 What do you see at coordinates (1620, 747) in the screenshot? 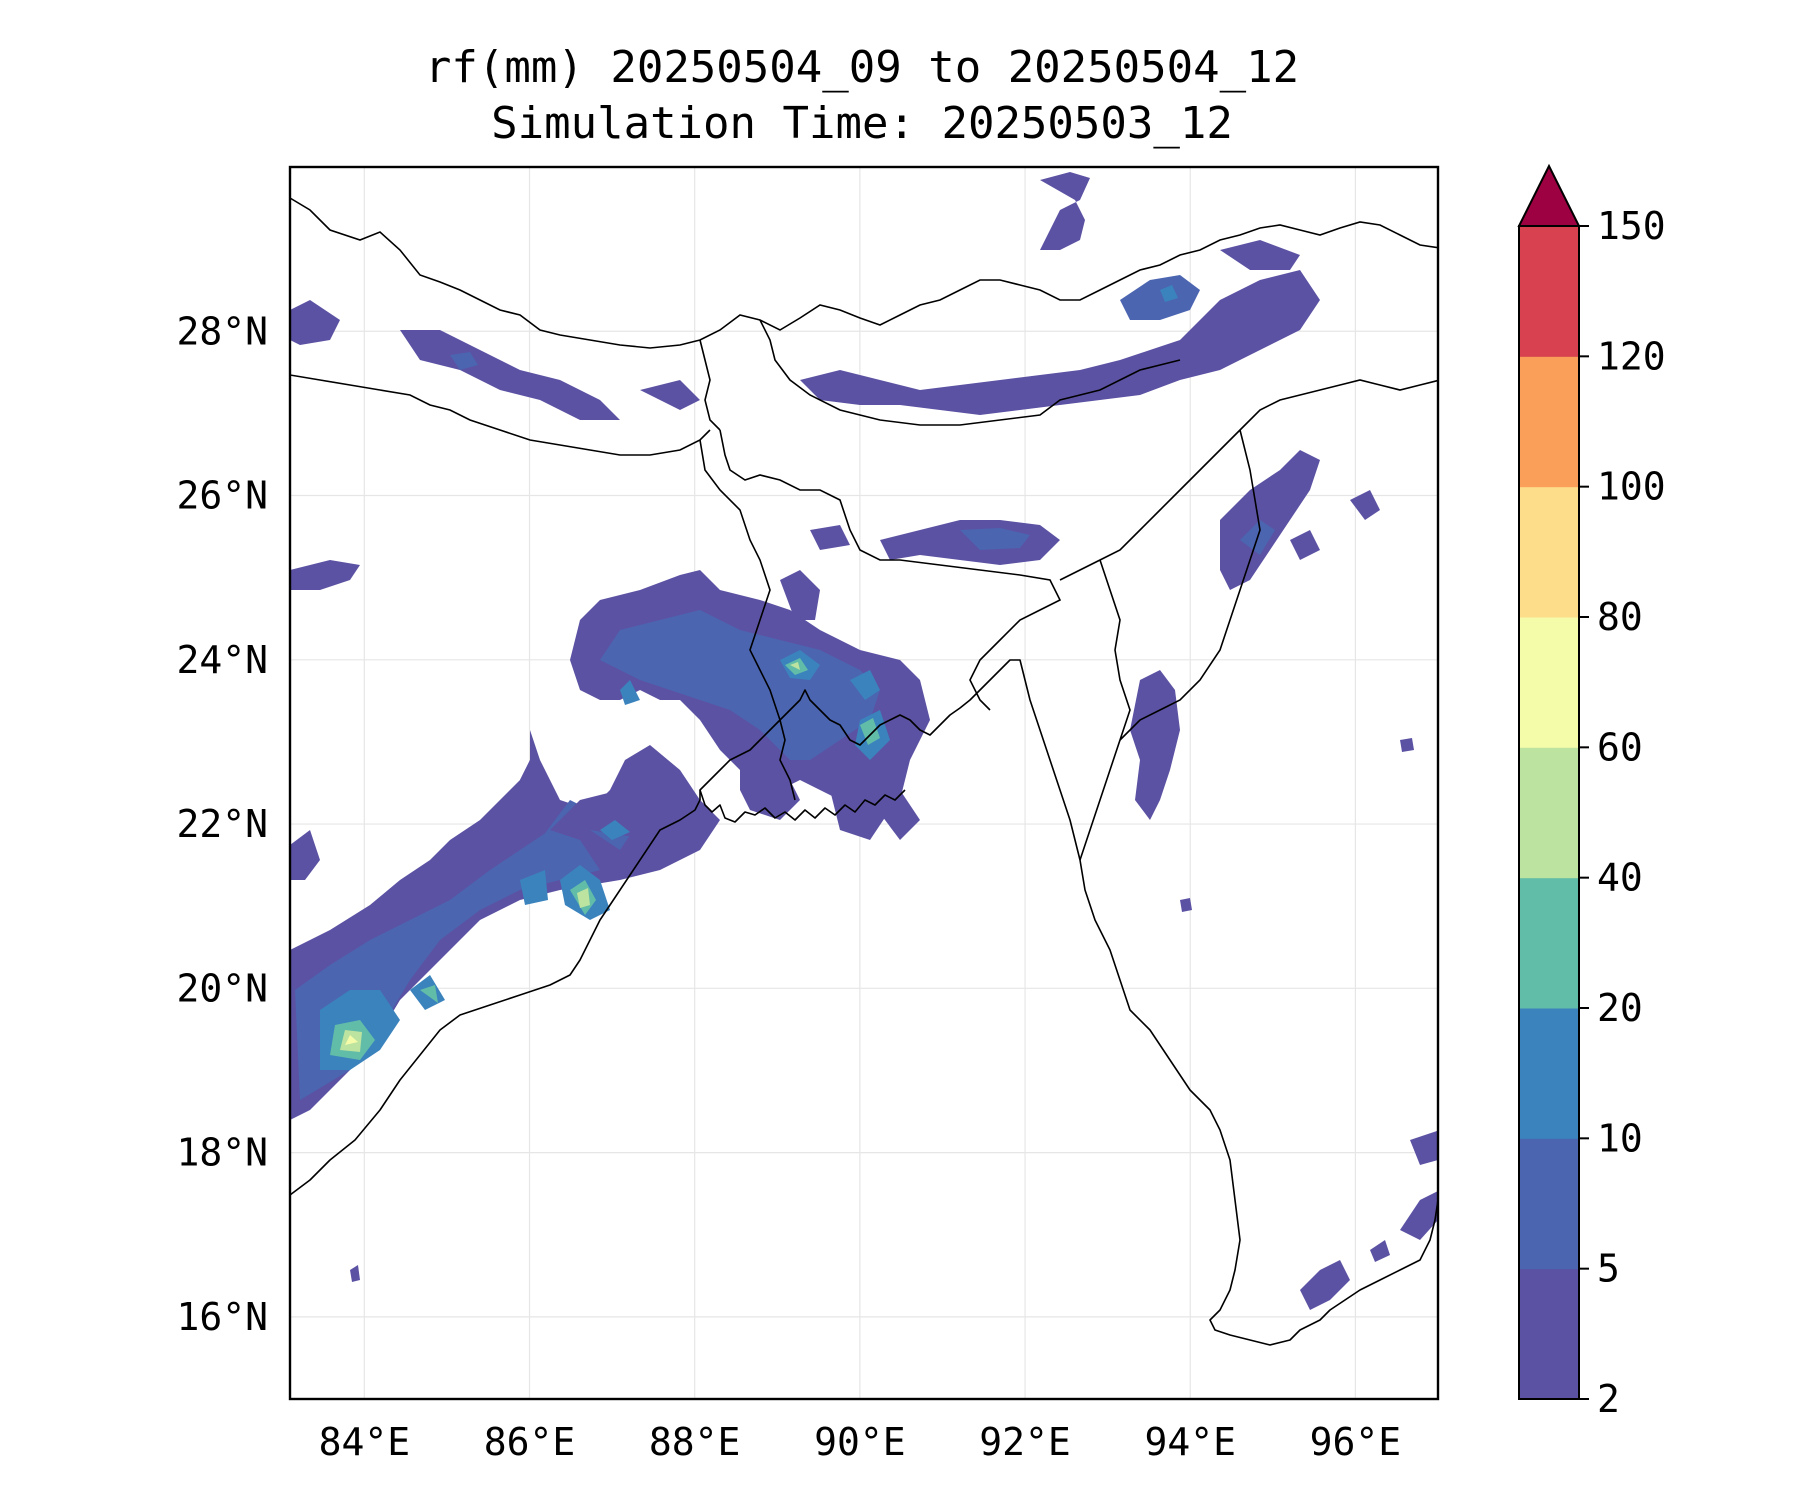
I see `colorbar-tick-label: 60` at bounding box center [1620, 747].